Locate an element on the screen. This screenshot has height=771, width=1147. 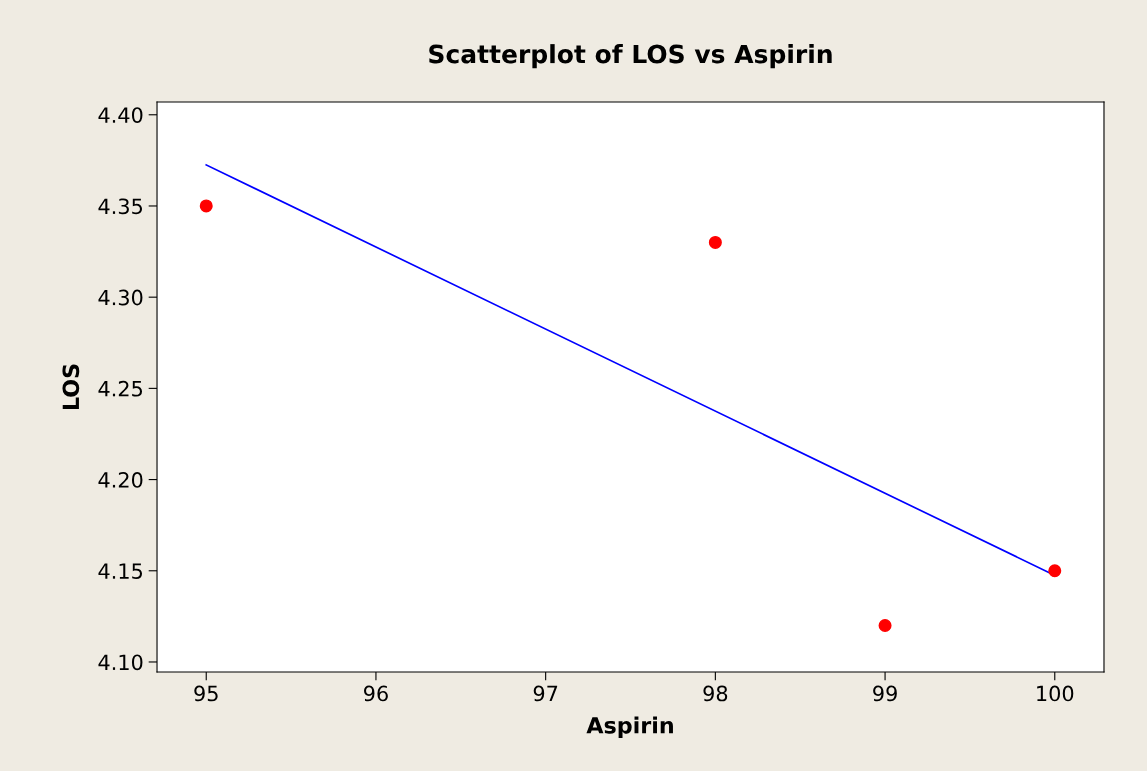
y-tick-label: 4.25 is located at coordinates (120, 388).